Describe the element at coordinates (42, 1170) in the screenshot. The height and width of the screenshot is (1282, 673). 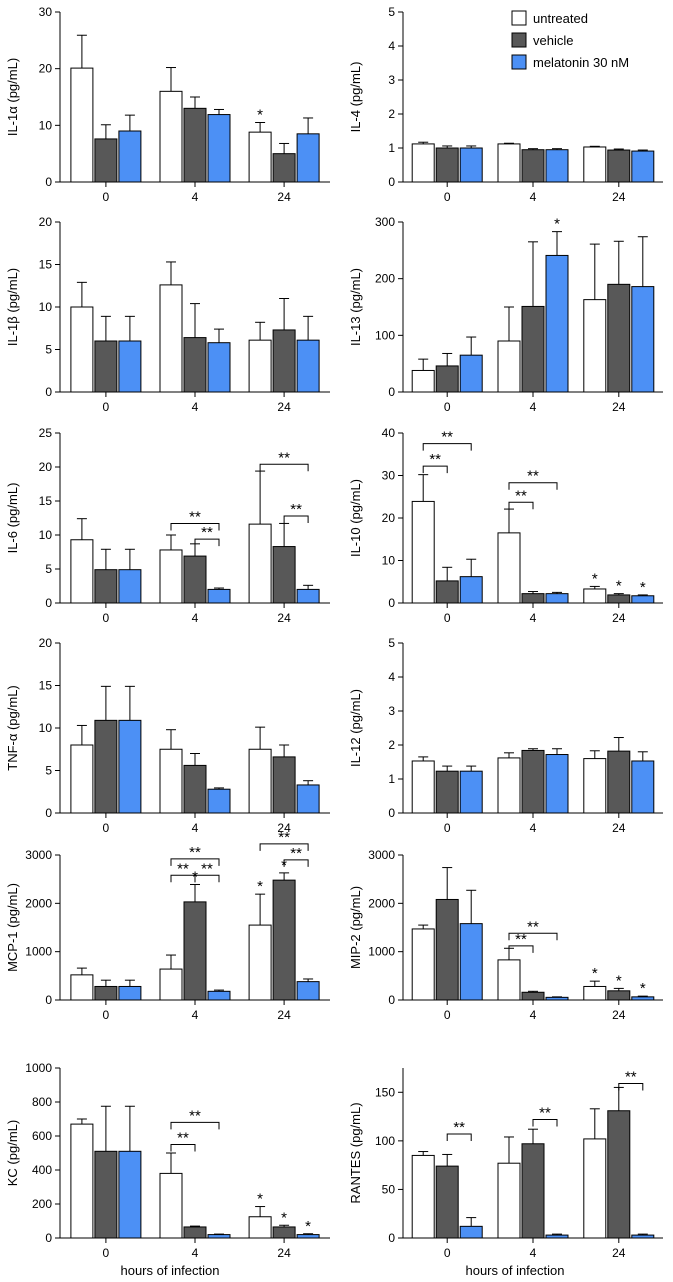
I see `y-tick-label: 400` at that location.